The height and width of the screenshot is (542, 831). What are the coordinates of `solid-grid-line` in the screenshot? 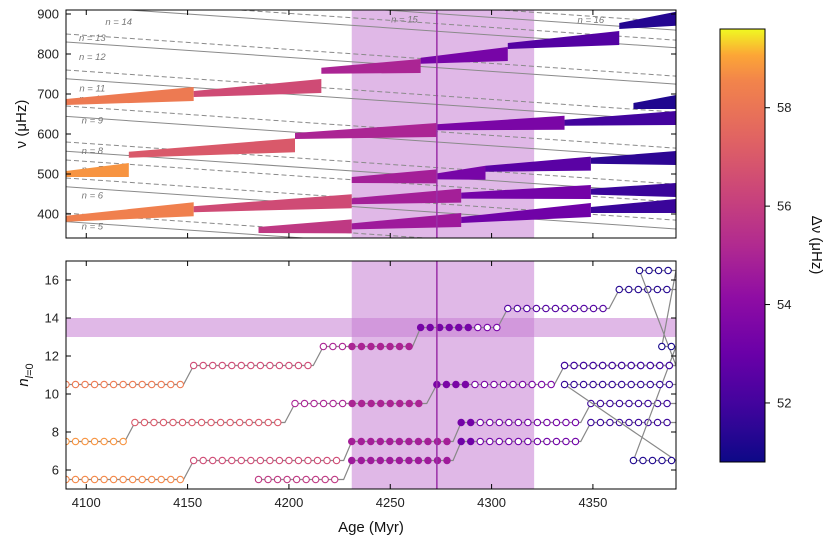 It's located at (188, 229).